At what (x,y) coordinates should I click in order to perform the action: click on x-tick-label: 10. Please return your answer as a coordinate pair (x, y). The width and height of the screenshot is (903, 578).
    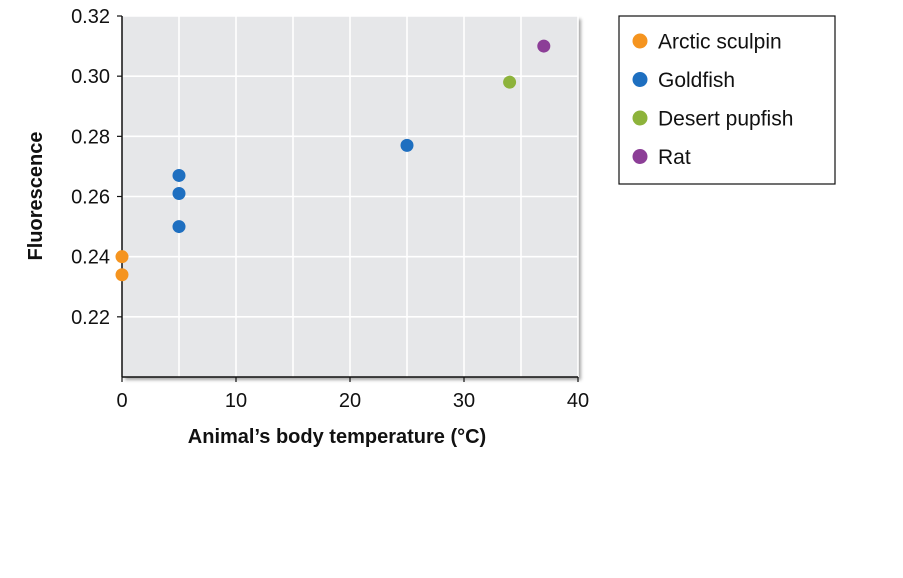
    Looking at the image, I should click on (236, 401).